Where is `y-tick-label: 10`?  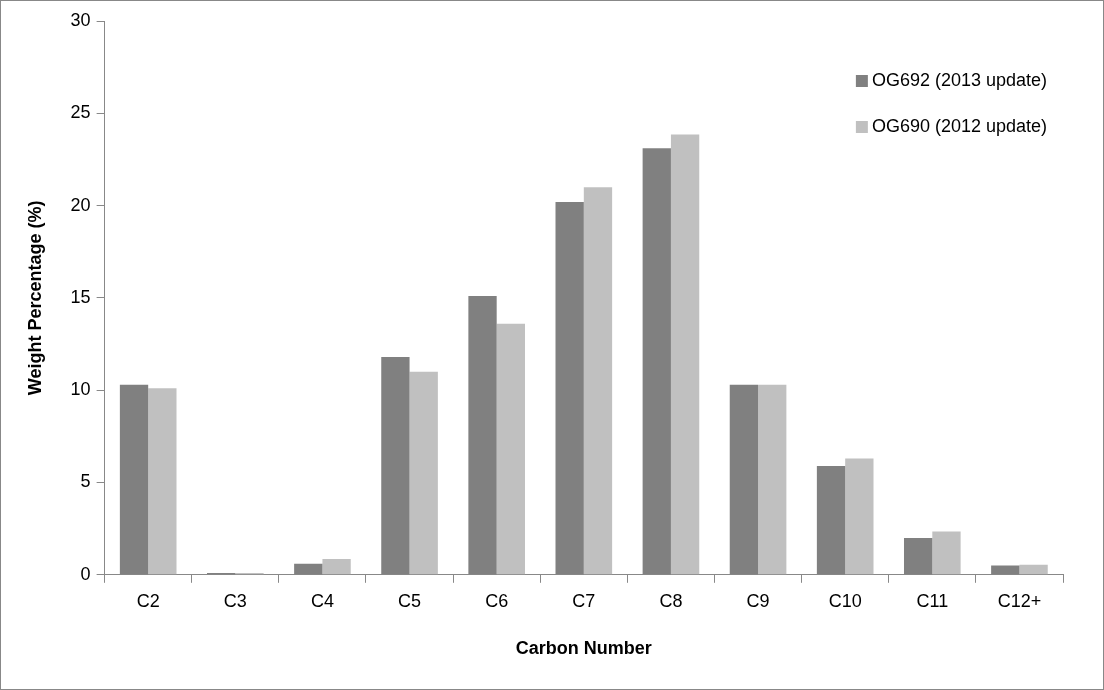
y-tick-label: 10 is located at coordinates (80, 389).